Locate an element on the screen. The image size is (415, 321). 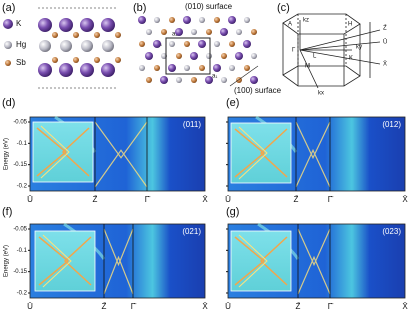
k-axis: kx is located at coordinates (321, 94).